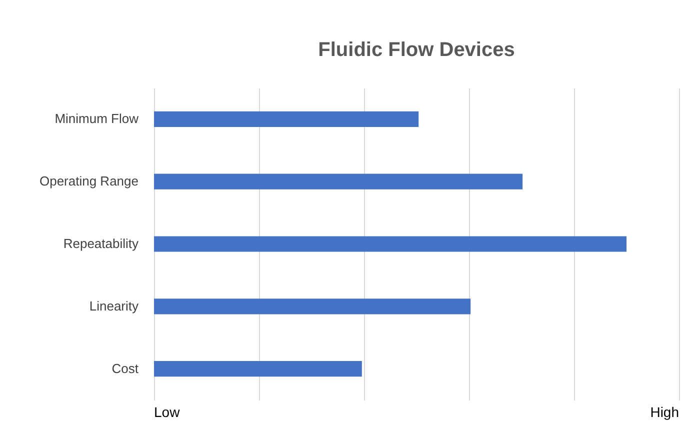  What do you see at coordinates (97, 118) in the screenshot?
I see `y-tick-label: Minimum Flow` at bounding box center [97, 118].